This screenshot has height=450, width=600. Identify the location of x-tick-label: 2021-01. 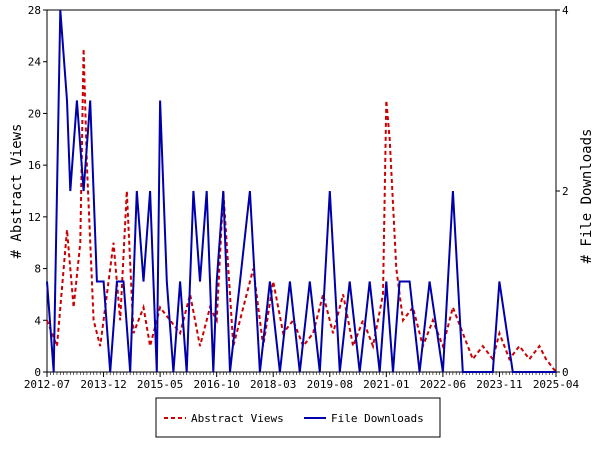
(386, 384).